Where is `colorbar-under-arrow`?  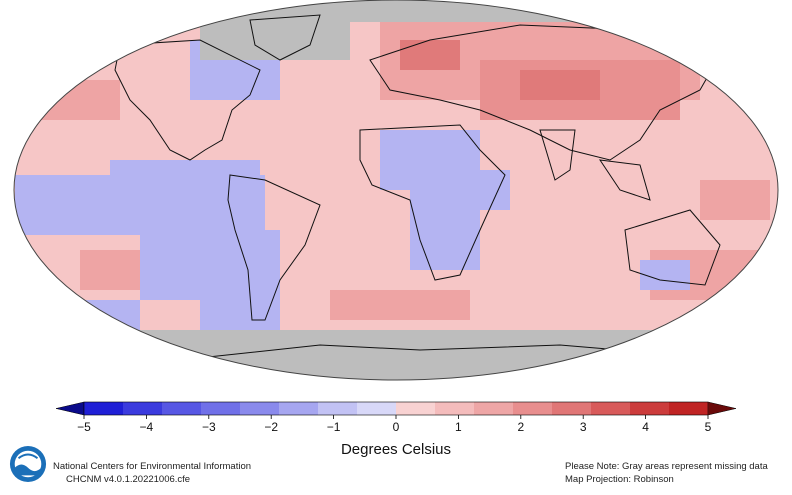
colorbar-under-arrow is located at coordinates (70, 408).